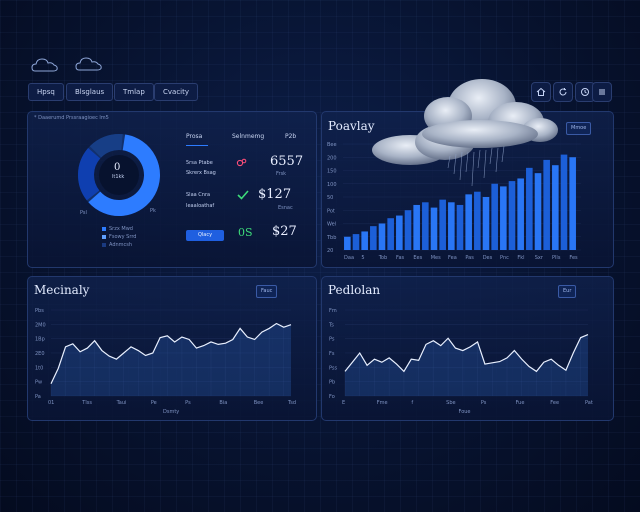  Describe the element at coordinates (267, 291) in the screenshot. I see `monthly-tag: Fauc` at that location.